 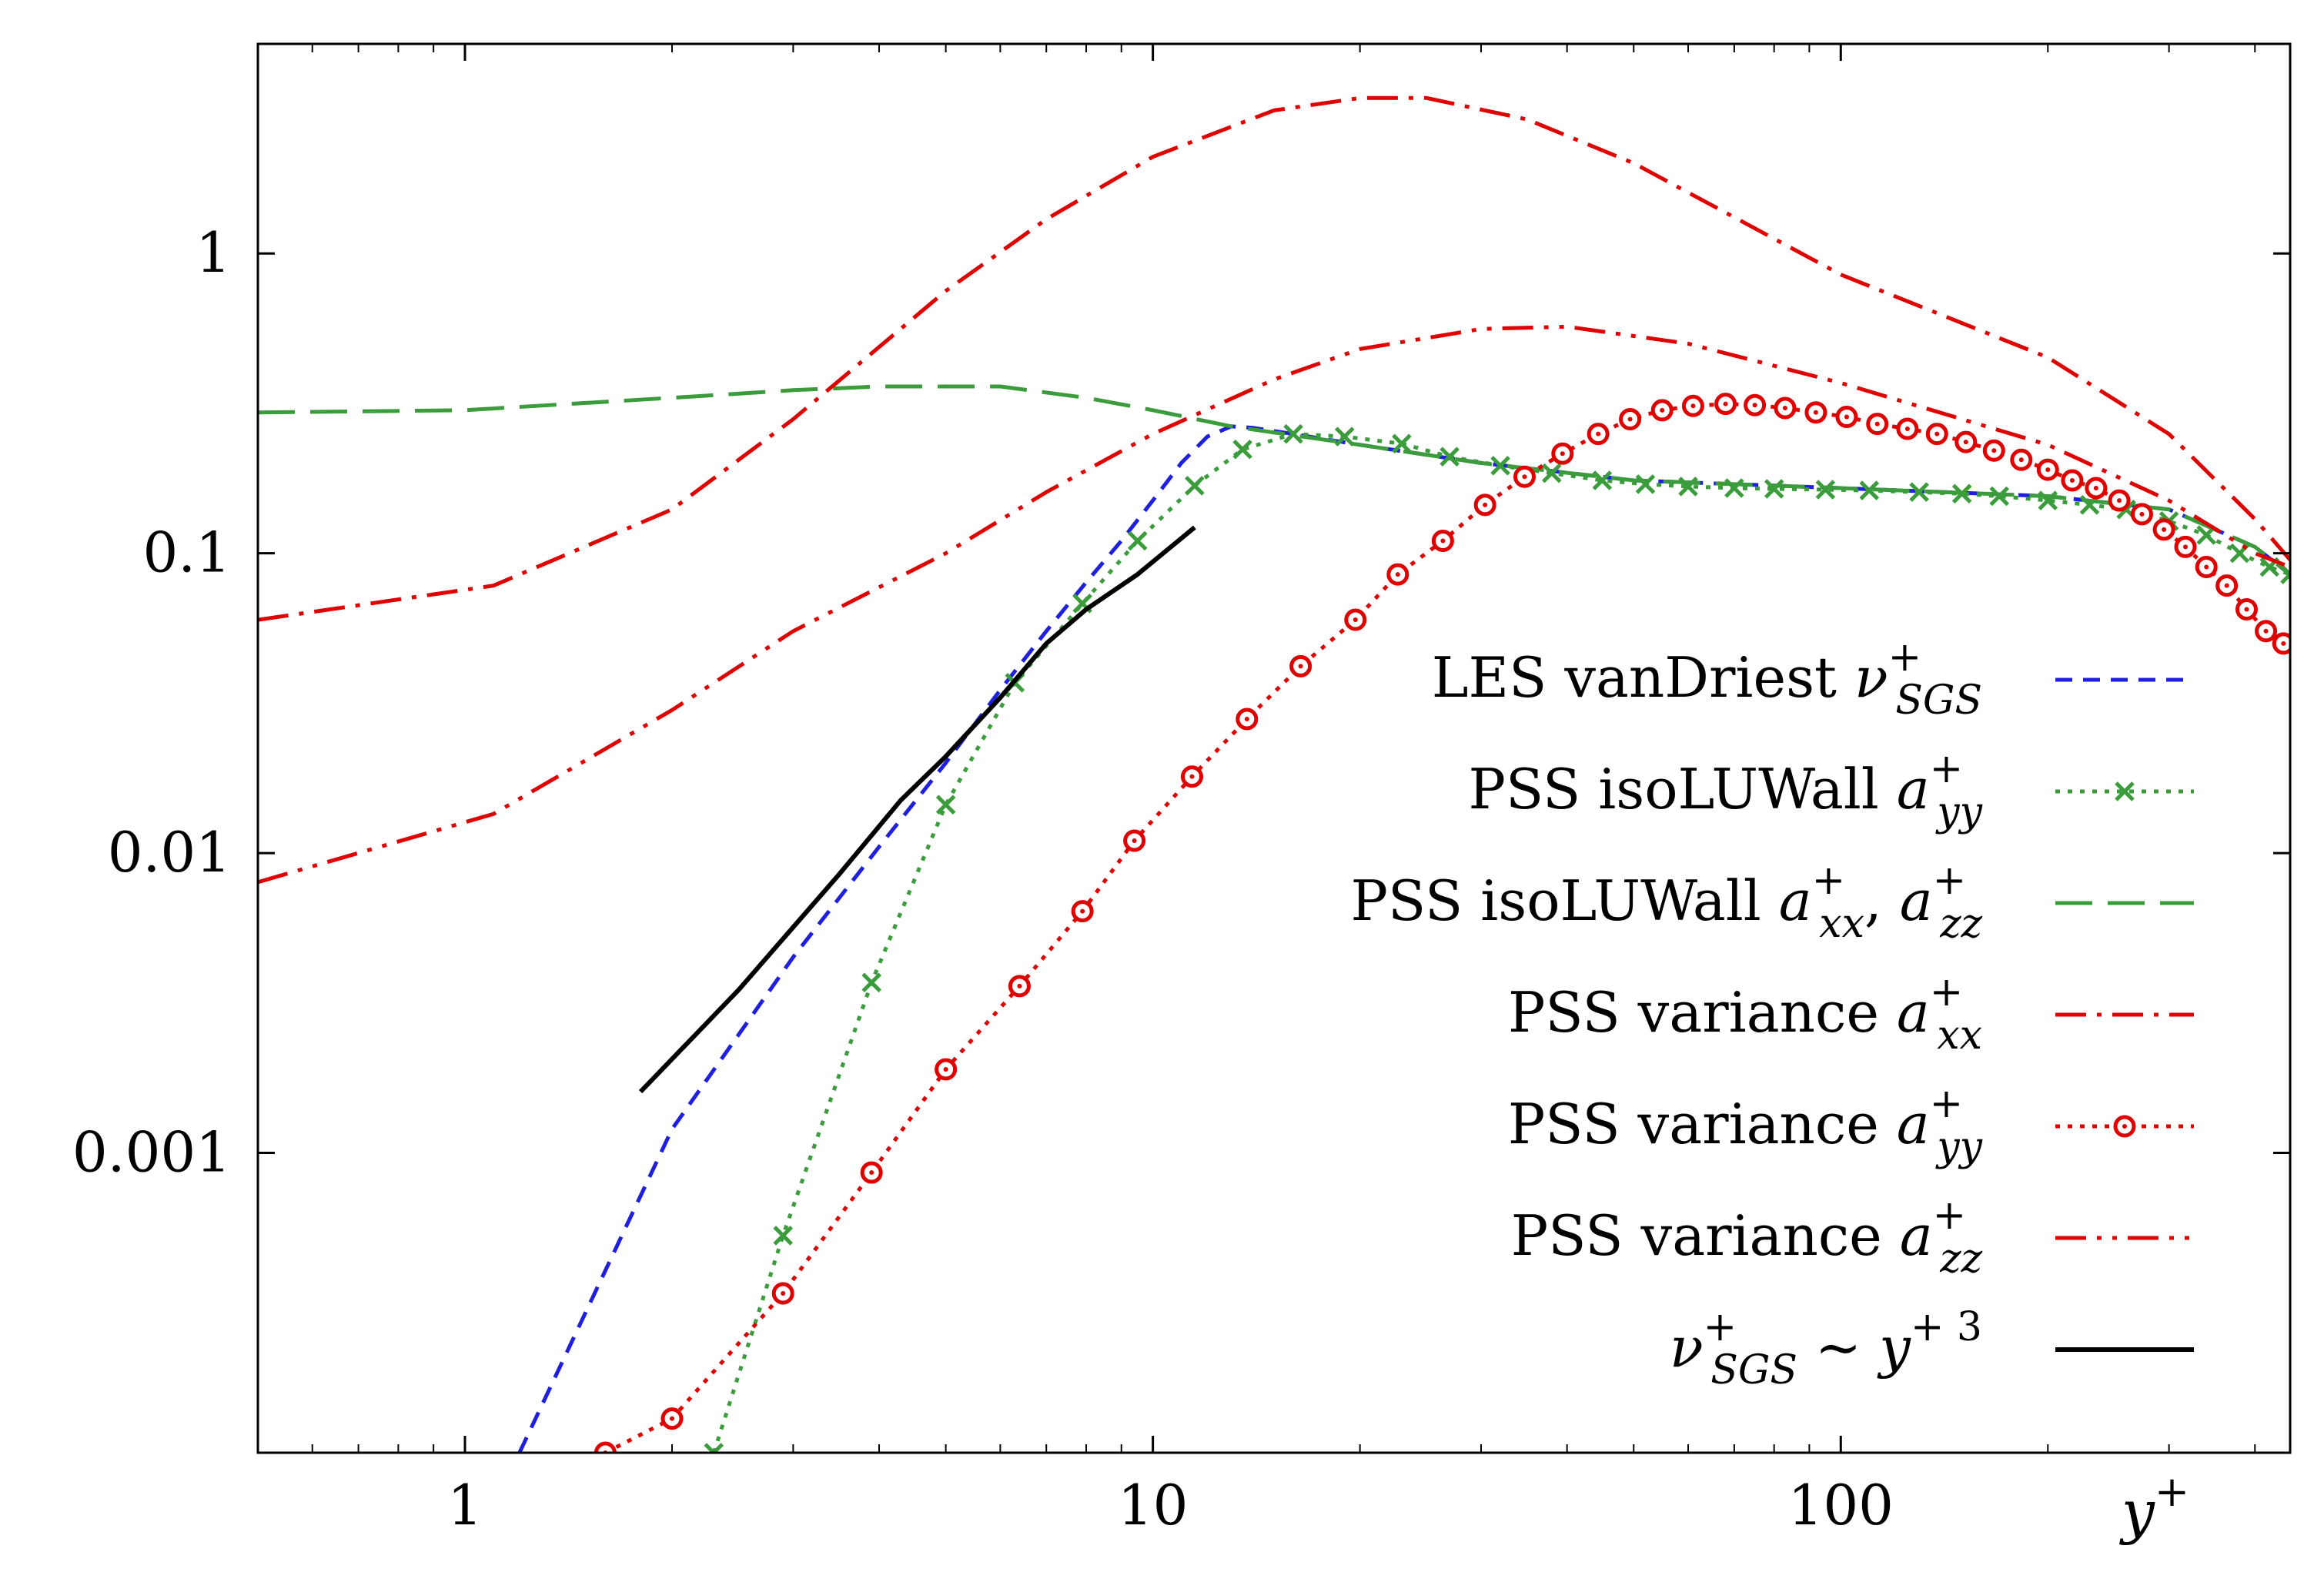 I want to click on legend-label: LES vanDriest ν+ SGS, so click(x=1707, y=679).